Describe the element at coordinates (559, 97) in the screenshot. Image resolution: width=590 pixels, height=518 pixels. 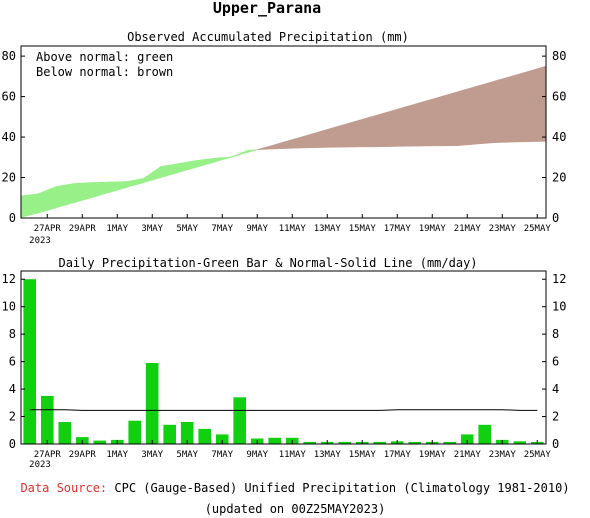
I see `accumulated-ytick-label-right: 60` at that location.